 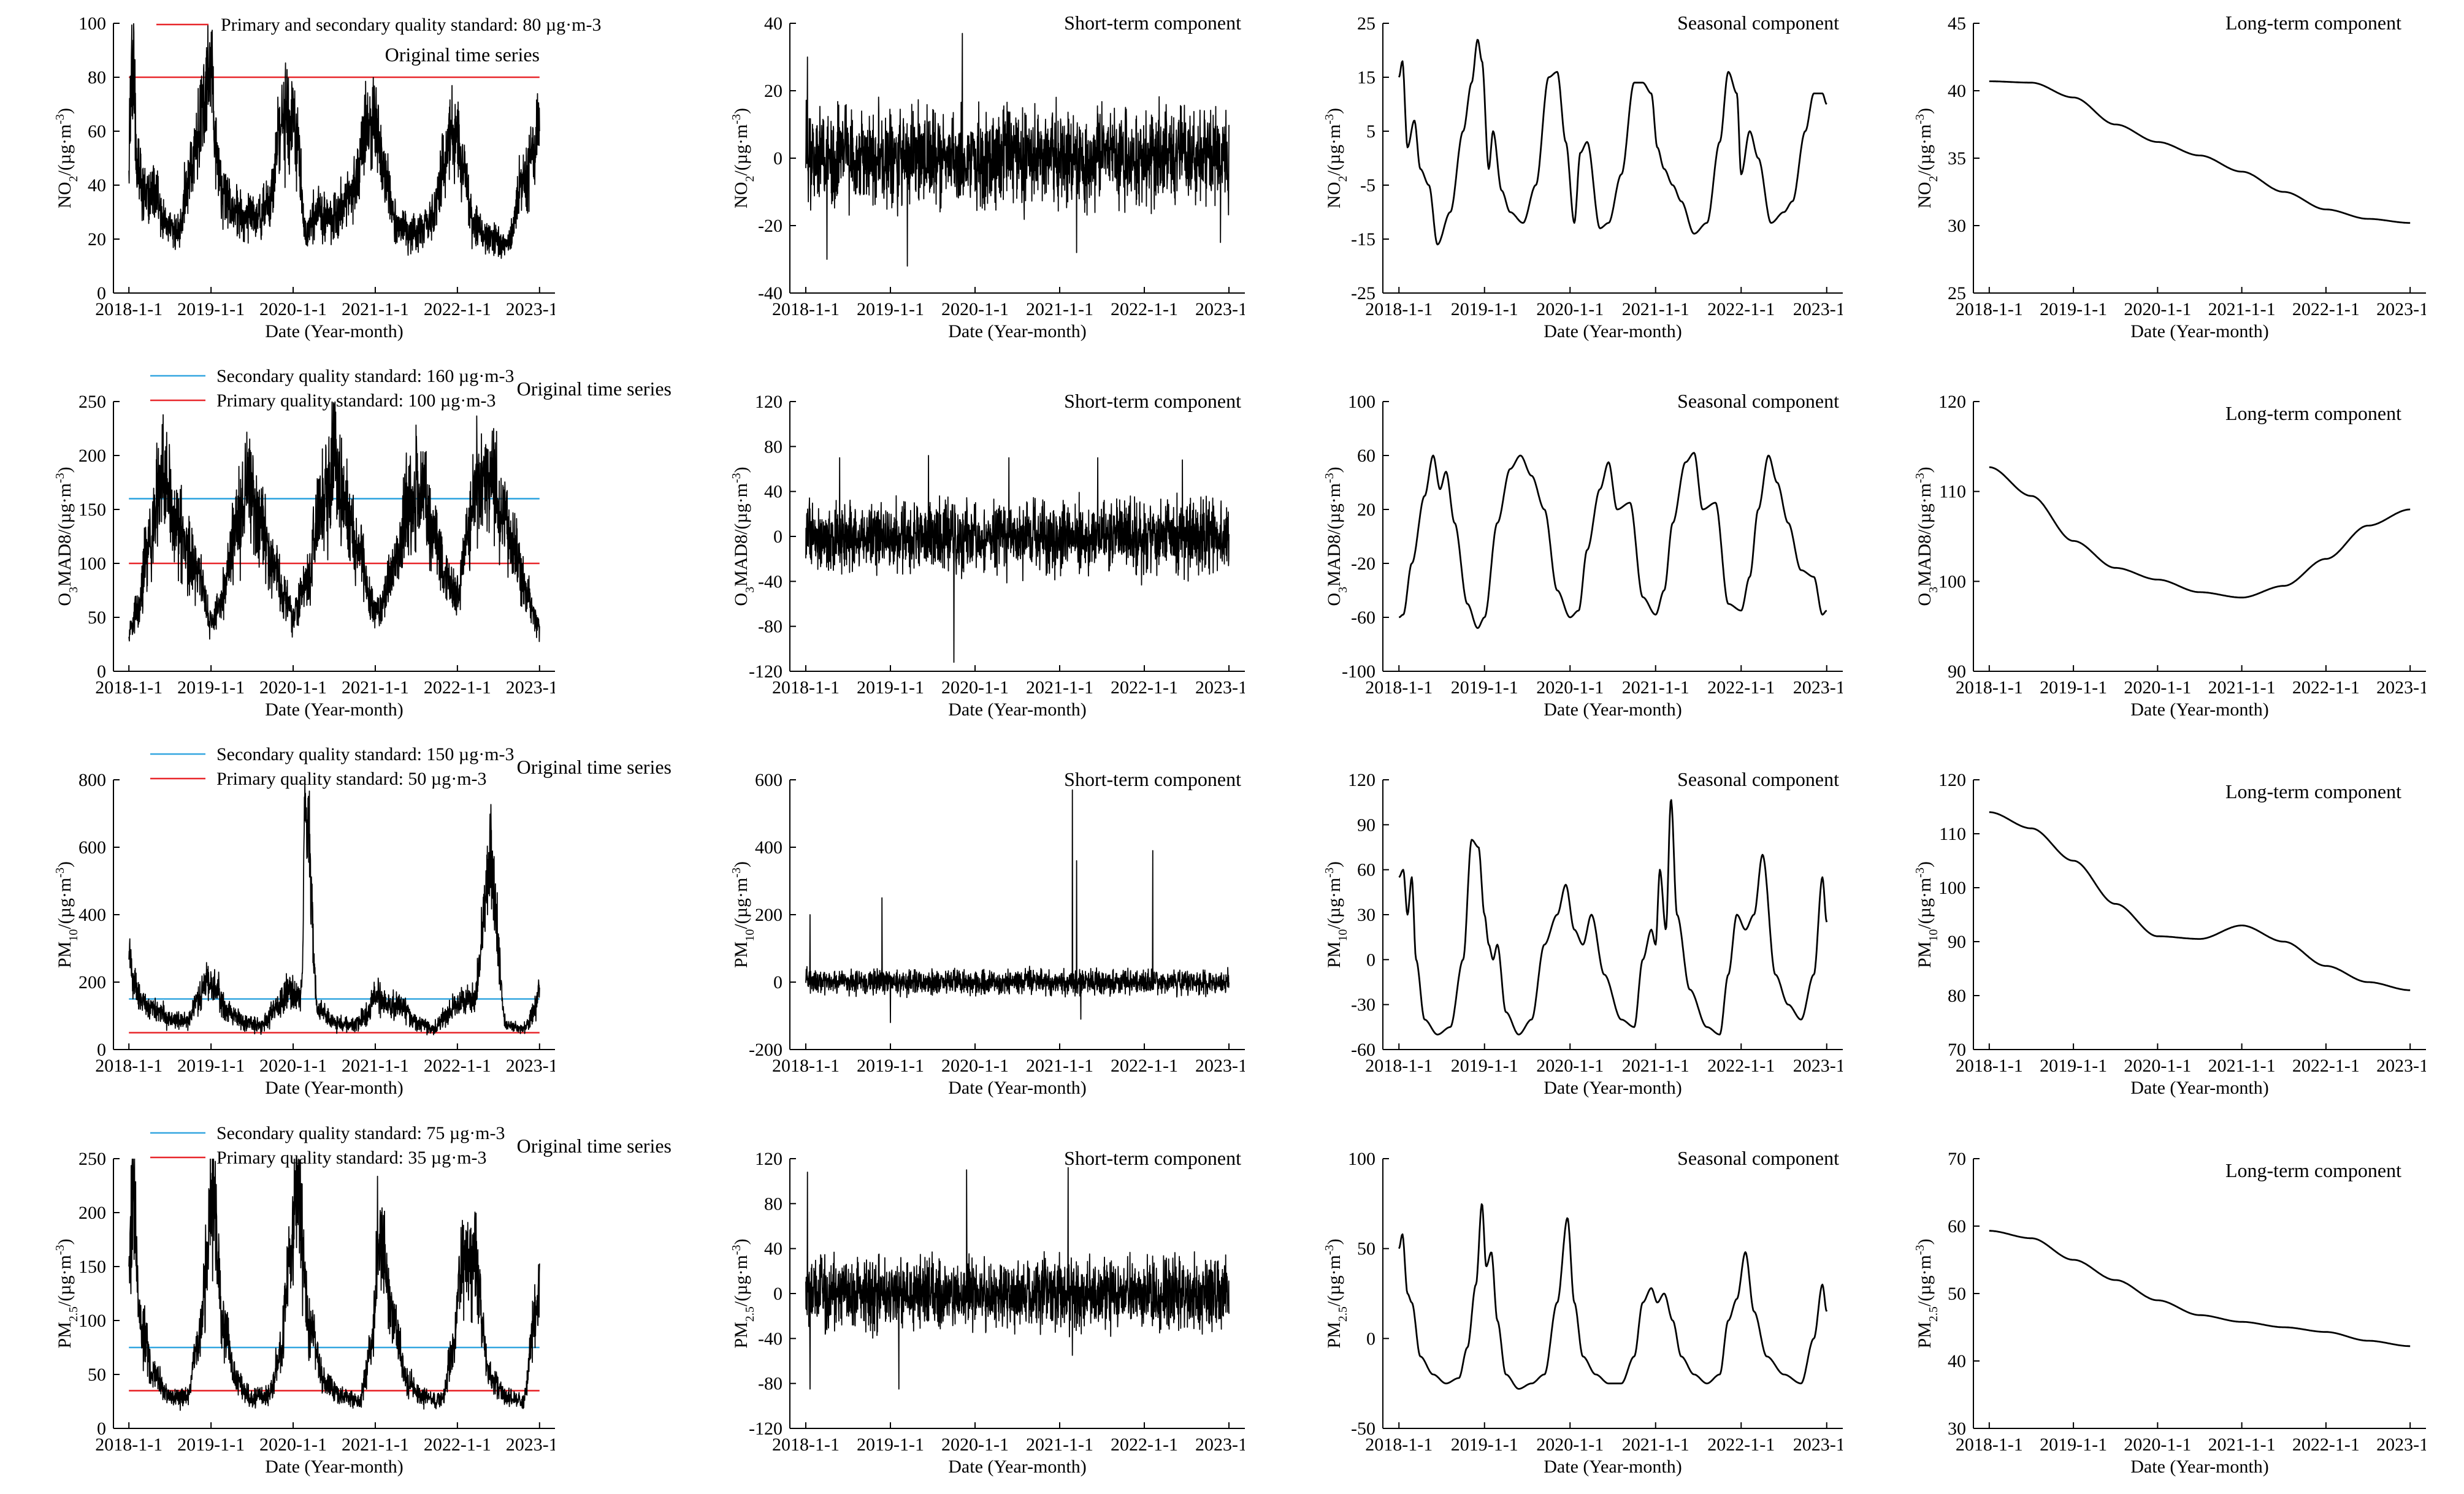 I want to click on y-axis-label: NO2/(µg·m-3), so click(x=1336, y=158).